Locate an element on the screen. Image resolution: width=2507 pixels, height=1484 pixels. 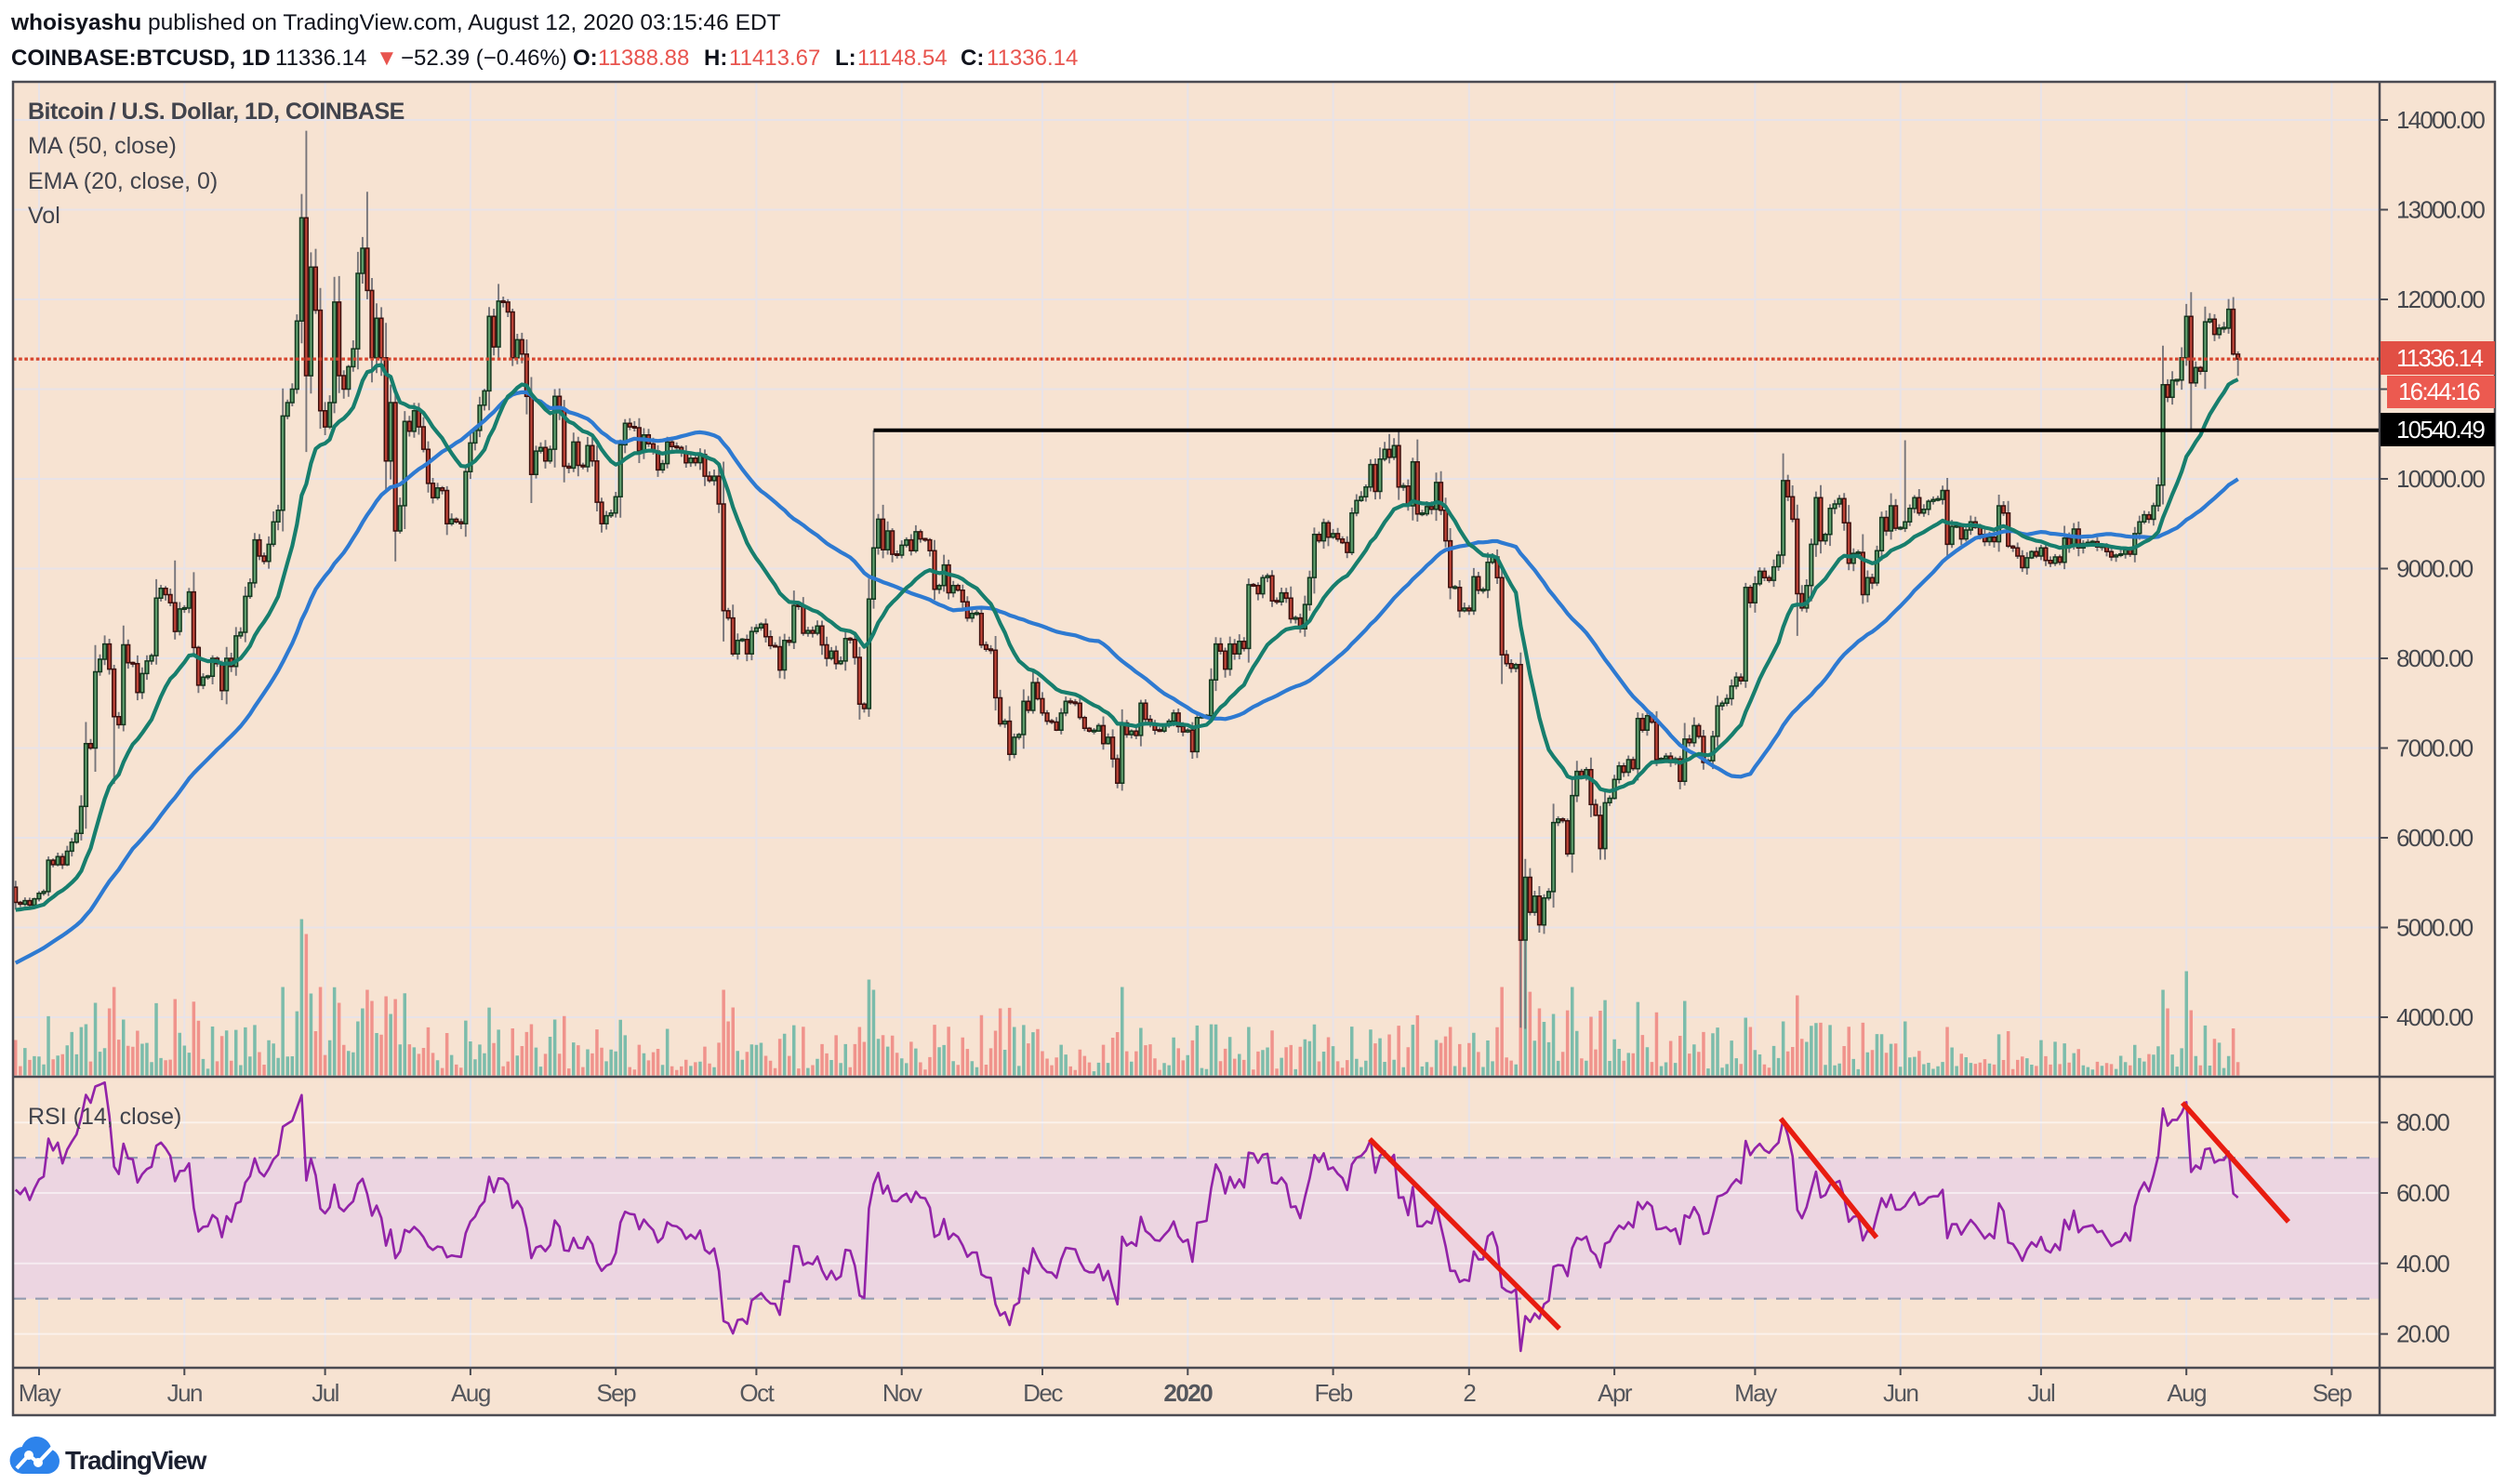
svg-text: 12000.00 is located at coordinates (2440, 299).